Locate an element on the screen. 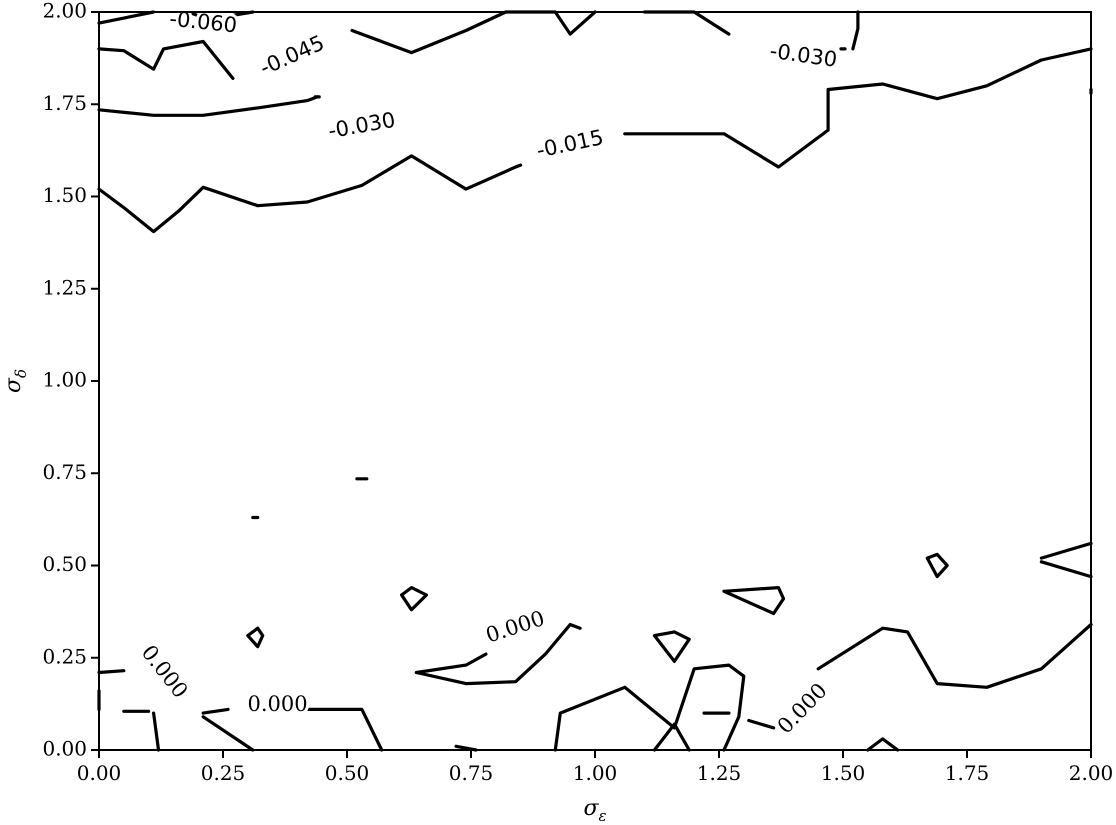  x-tick-label: 0.50 is located at coordinates (347, 773).